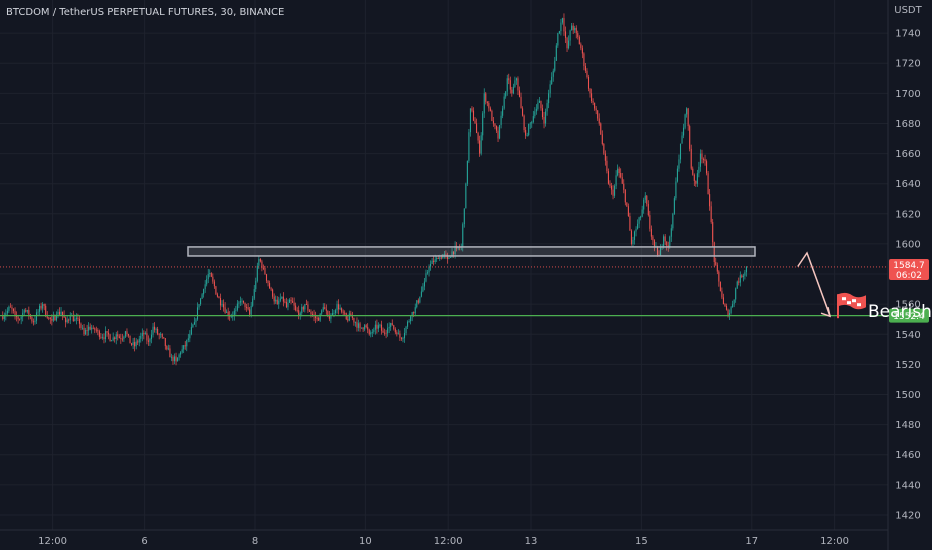  Describe the element at coordinates (909, 266) in the screenshot. I see `last-price-value: 1584.7` at that location.